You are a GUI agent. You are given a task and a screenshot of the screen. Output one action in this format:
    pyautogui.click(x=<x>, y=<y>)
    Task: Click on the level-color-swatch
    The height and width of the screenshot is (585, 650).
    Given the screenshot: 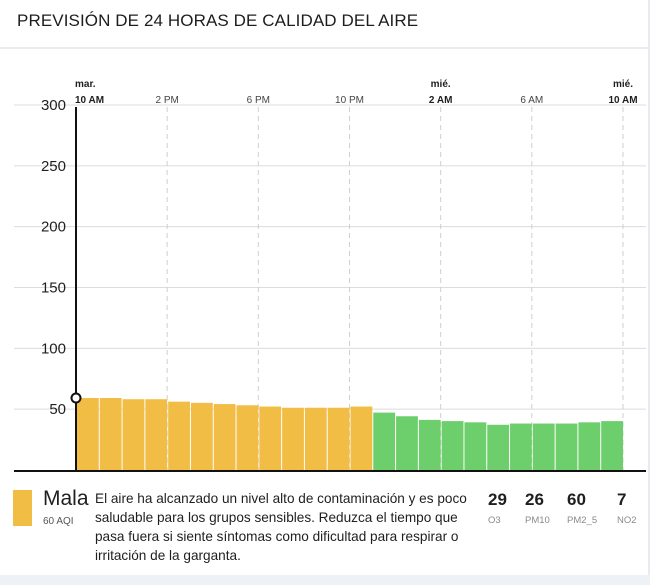 What is the action you would take?
    pyautogui.click(x=22, y=508)
    